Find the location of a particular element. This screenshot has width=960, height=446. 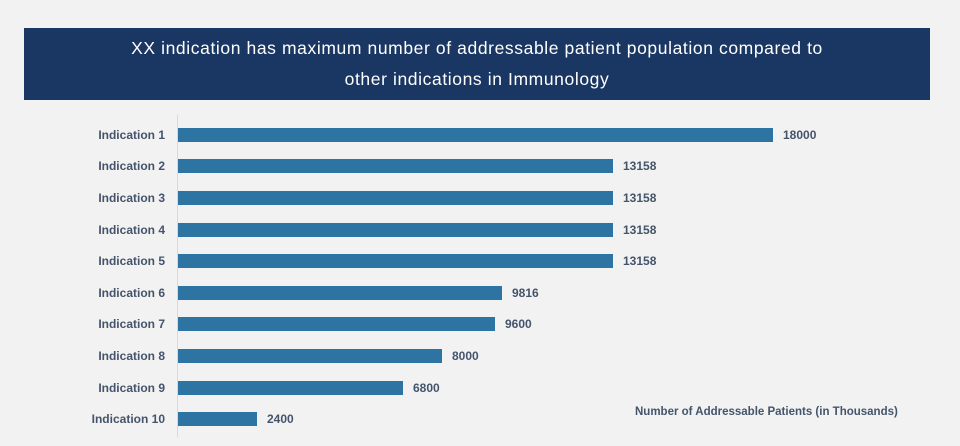

bar-row: Indication 9 6800 is located at coordinates (495, 388).